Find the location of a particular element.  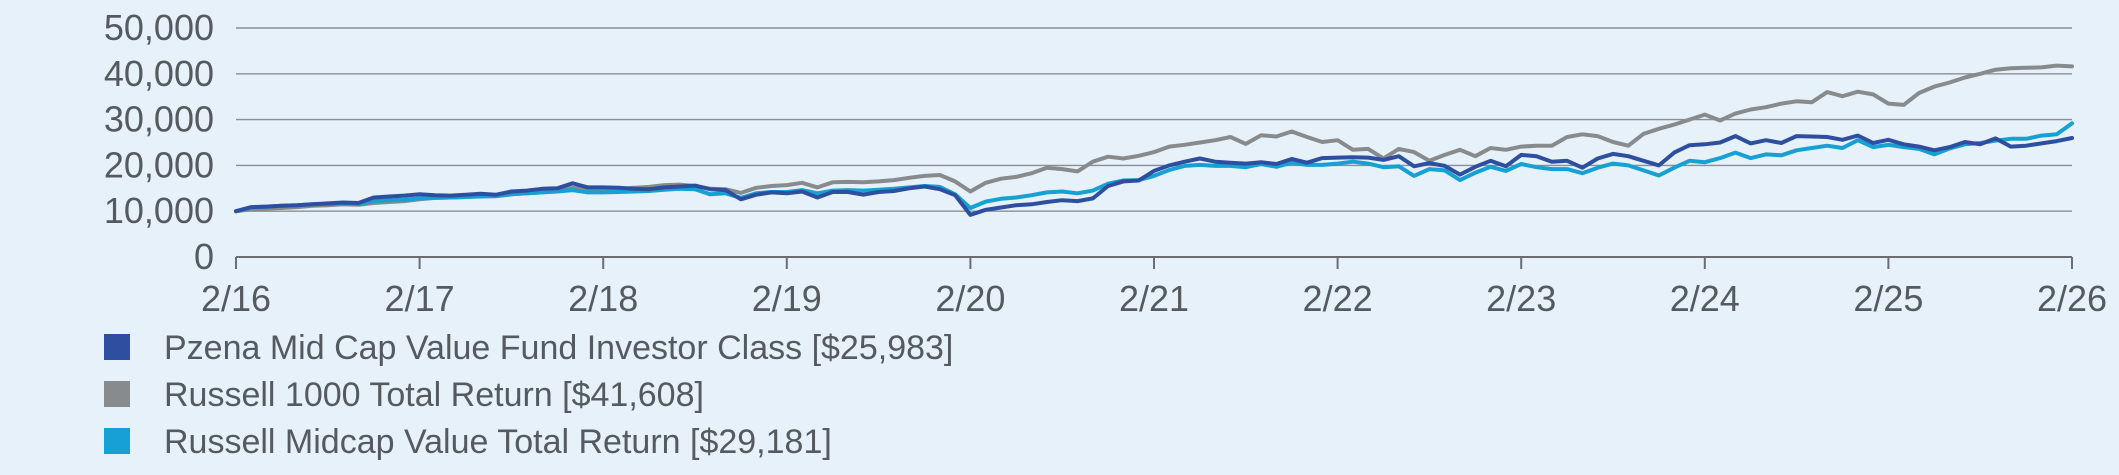

y-tick-label: 0 is located at coordinates (204, 256).